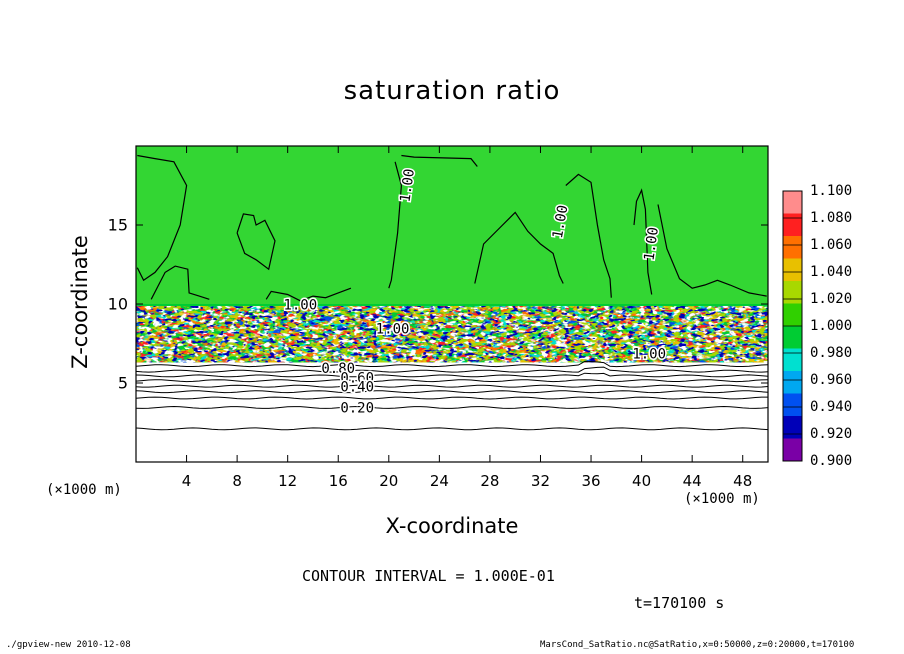 The image size is (904, 654). I want to click on x-tick-label: 24, so click(439, 481).